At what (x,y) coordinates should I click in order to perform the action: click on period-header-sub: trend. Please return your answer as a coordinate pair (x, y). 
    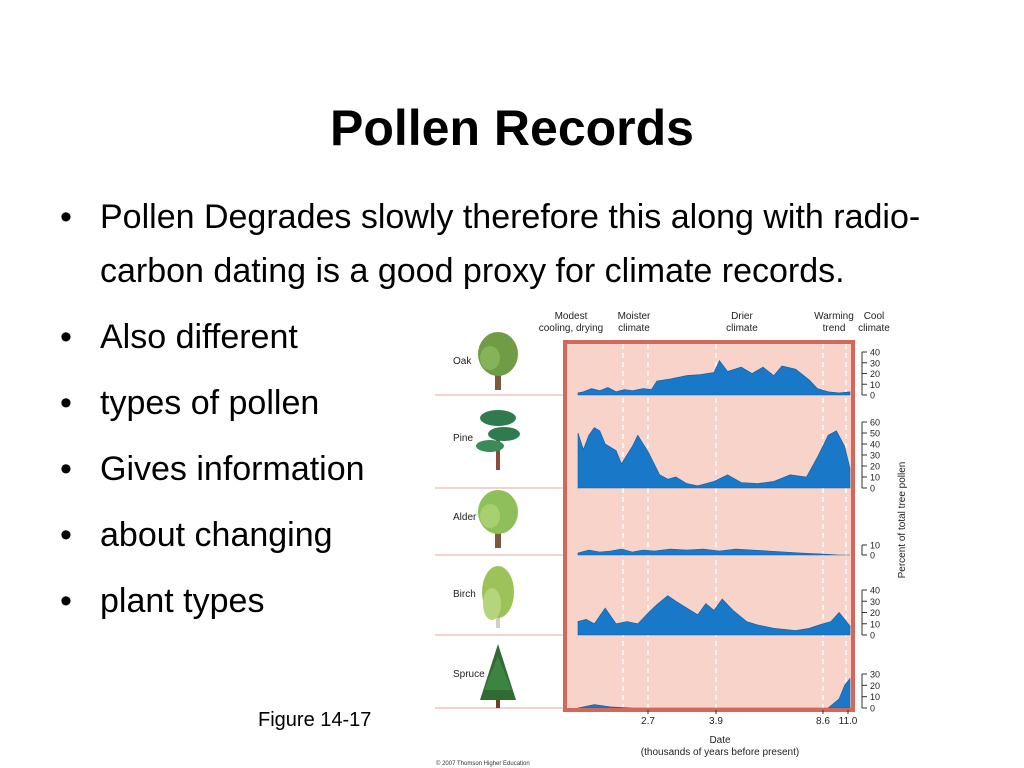
    Looking at the image, I should click on (834, 328).